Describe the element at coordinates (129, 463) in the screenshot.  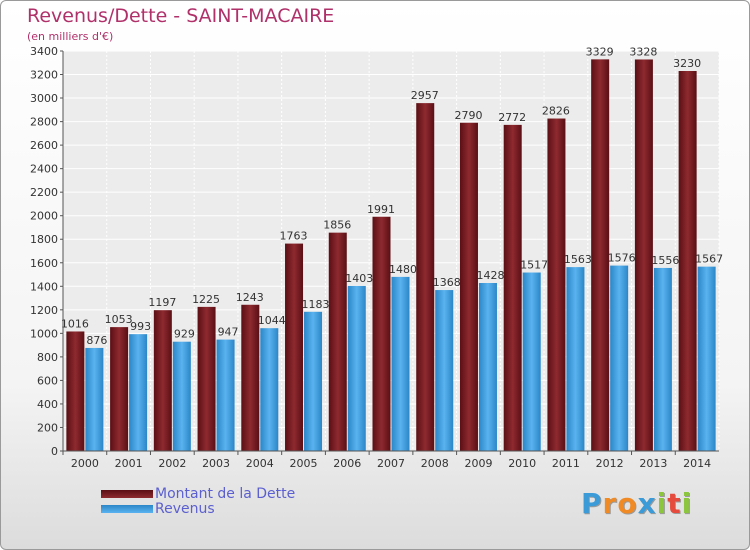
I see `x-tick-label: 2001` at that location.